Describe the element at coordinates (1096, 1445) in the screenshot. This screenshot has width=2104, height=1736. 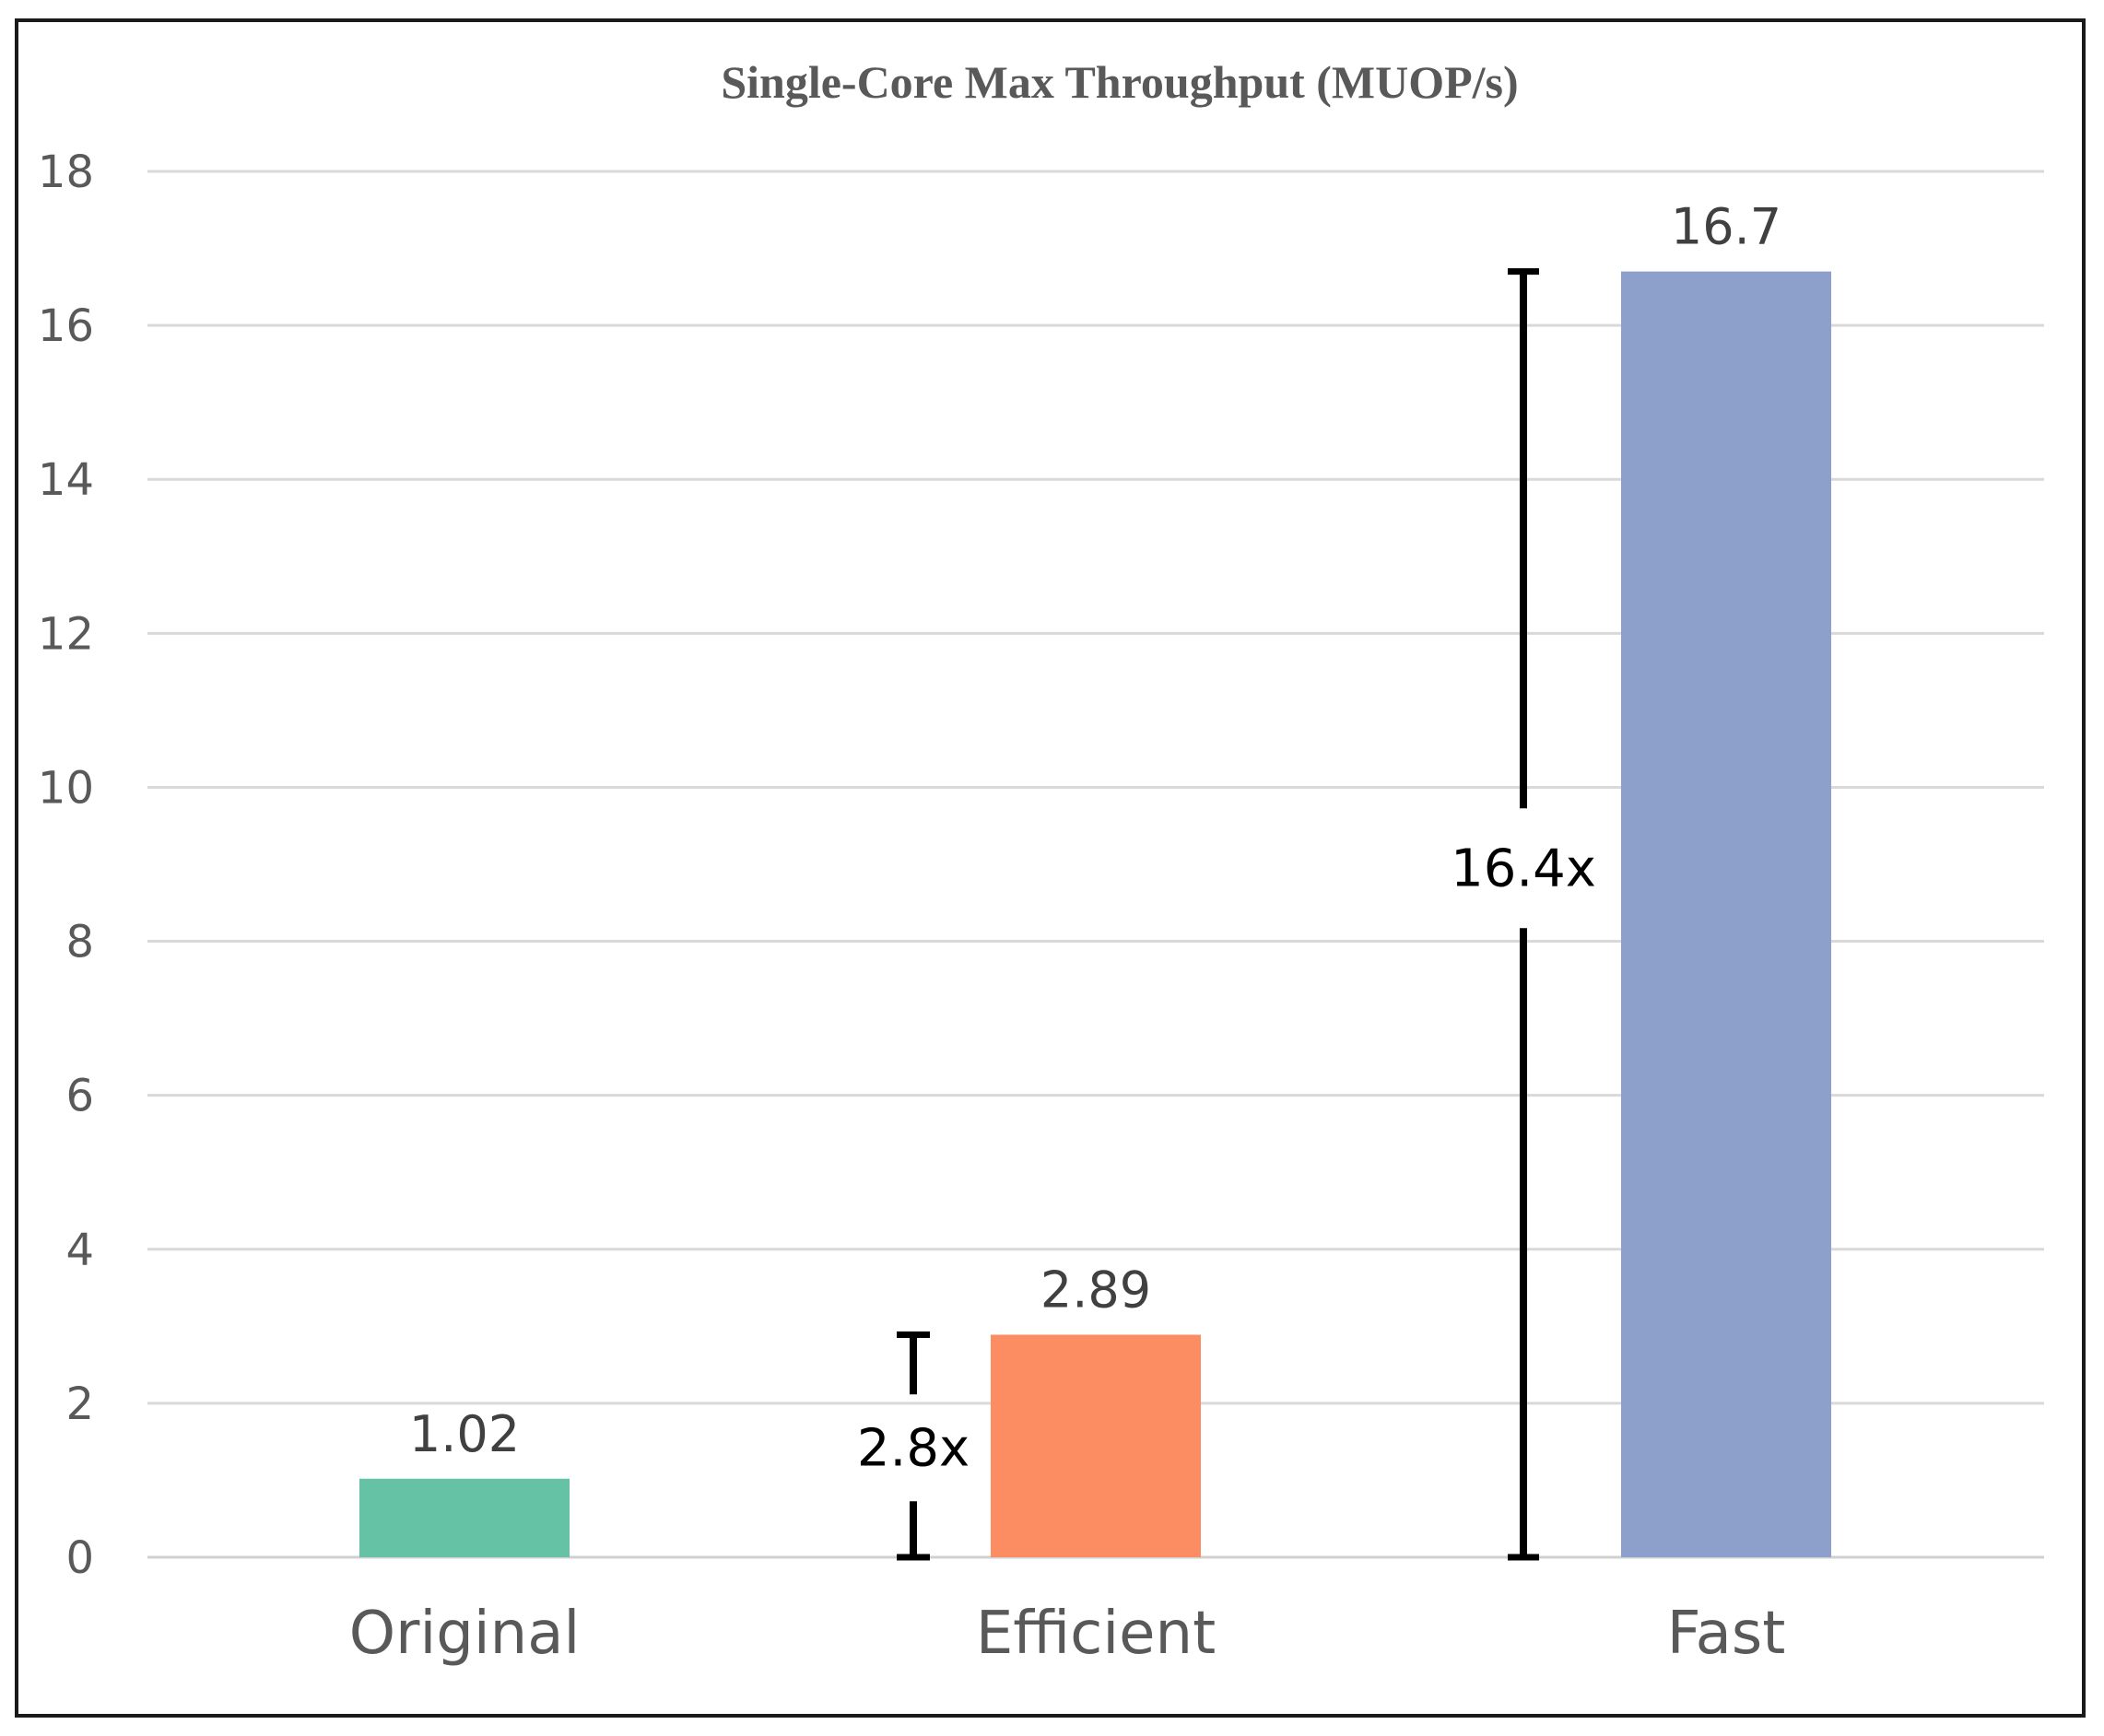
I see `bar-efficient` at that location.